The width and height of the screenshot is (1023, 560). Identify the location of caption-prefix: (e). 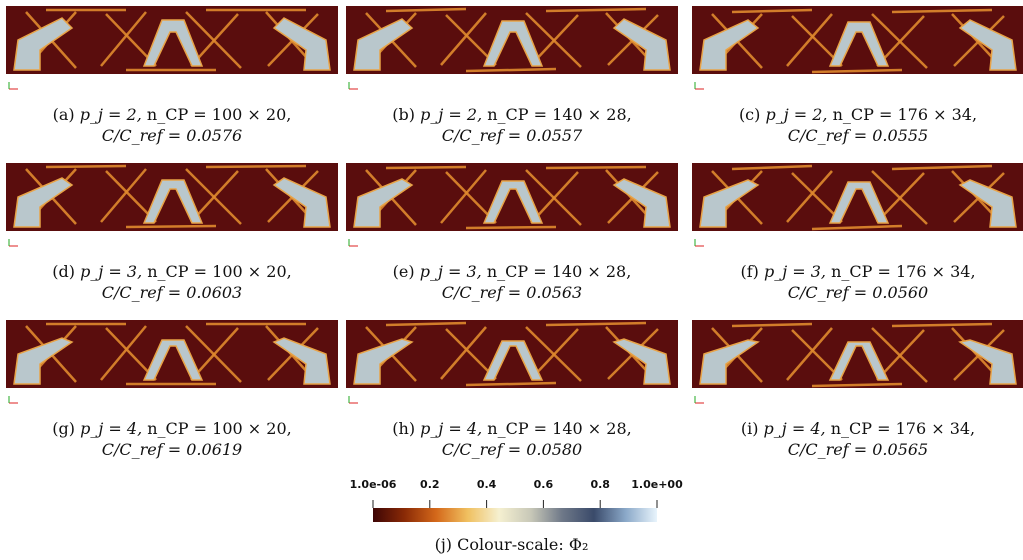
(406, 271).